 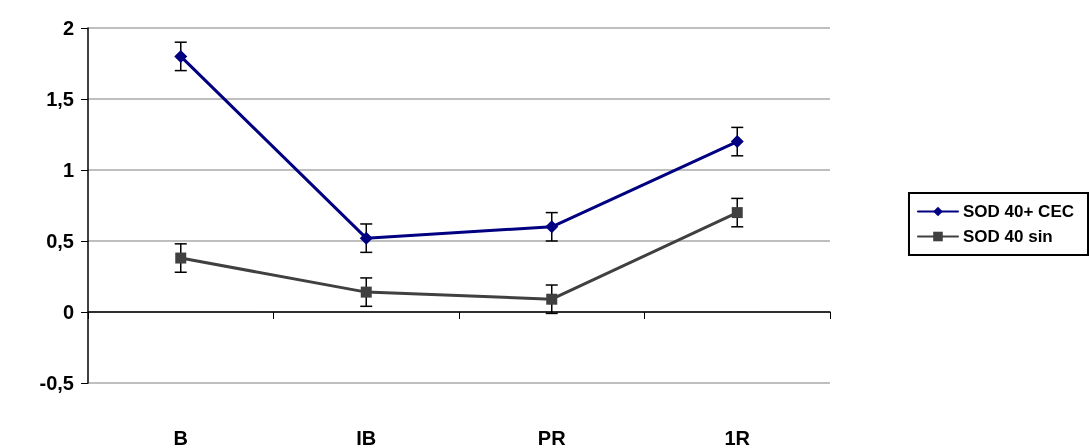 What do you see at coordinates (56, 383) in the screenshot?
I see `y-tick-label: -0,5` at bounding box center [56, 383].